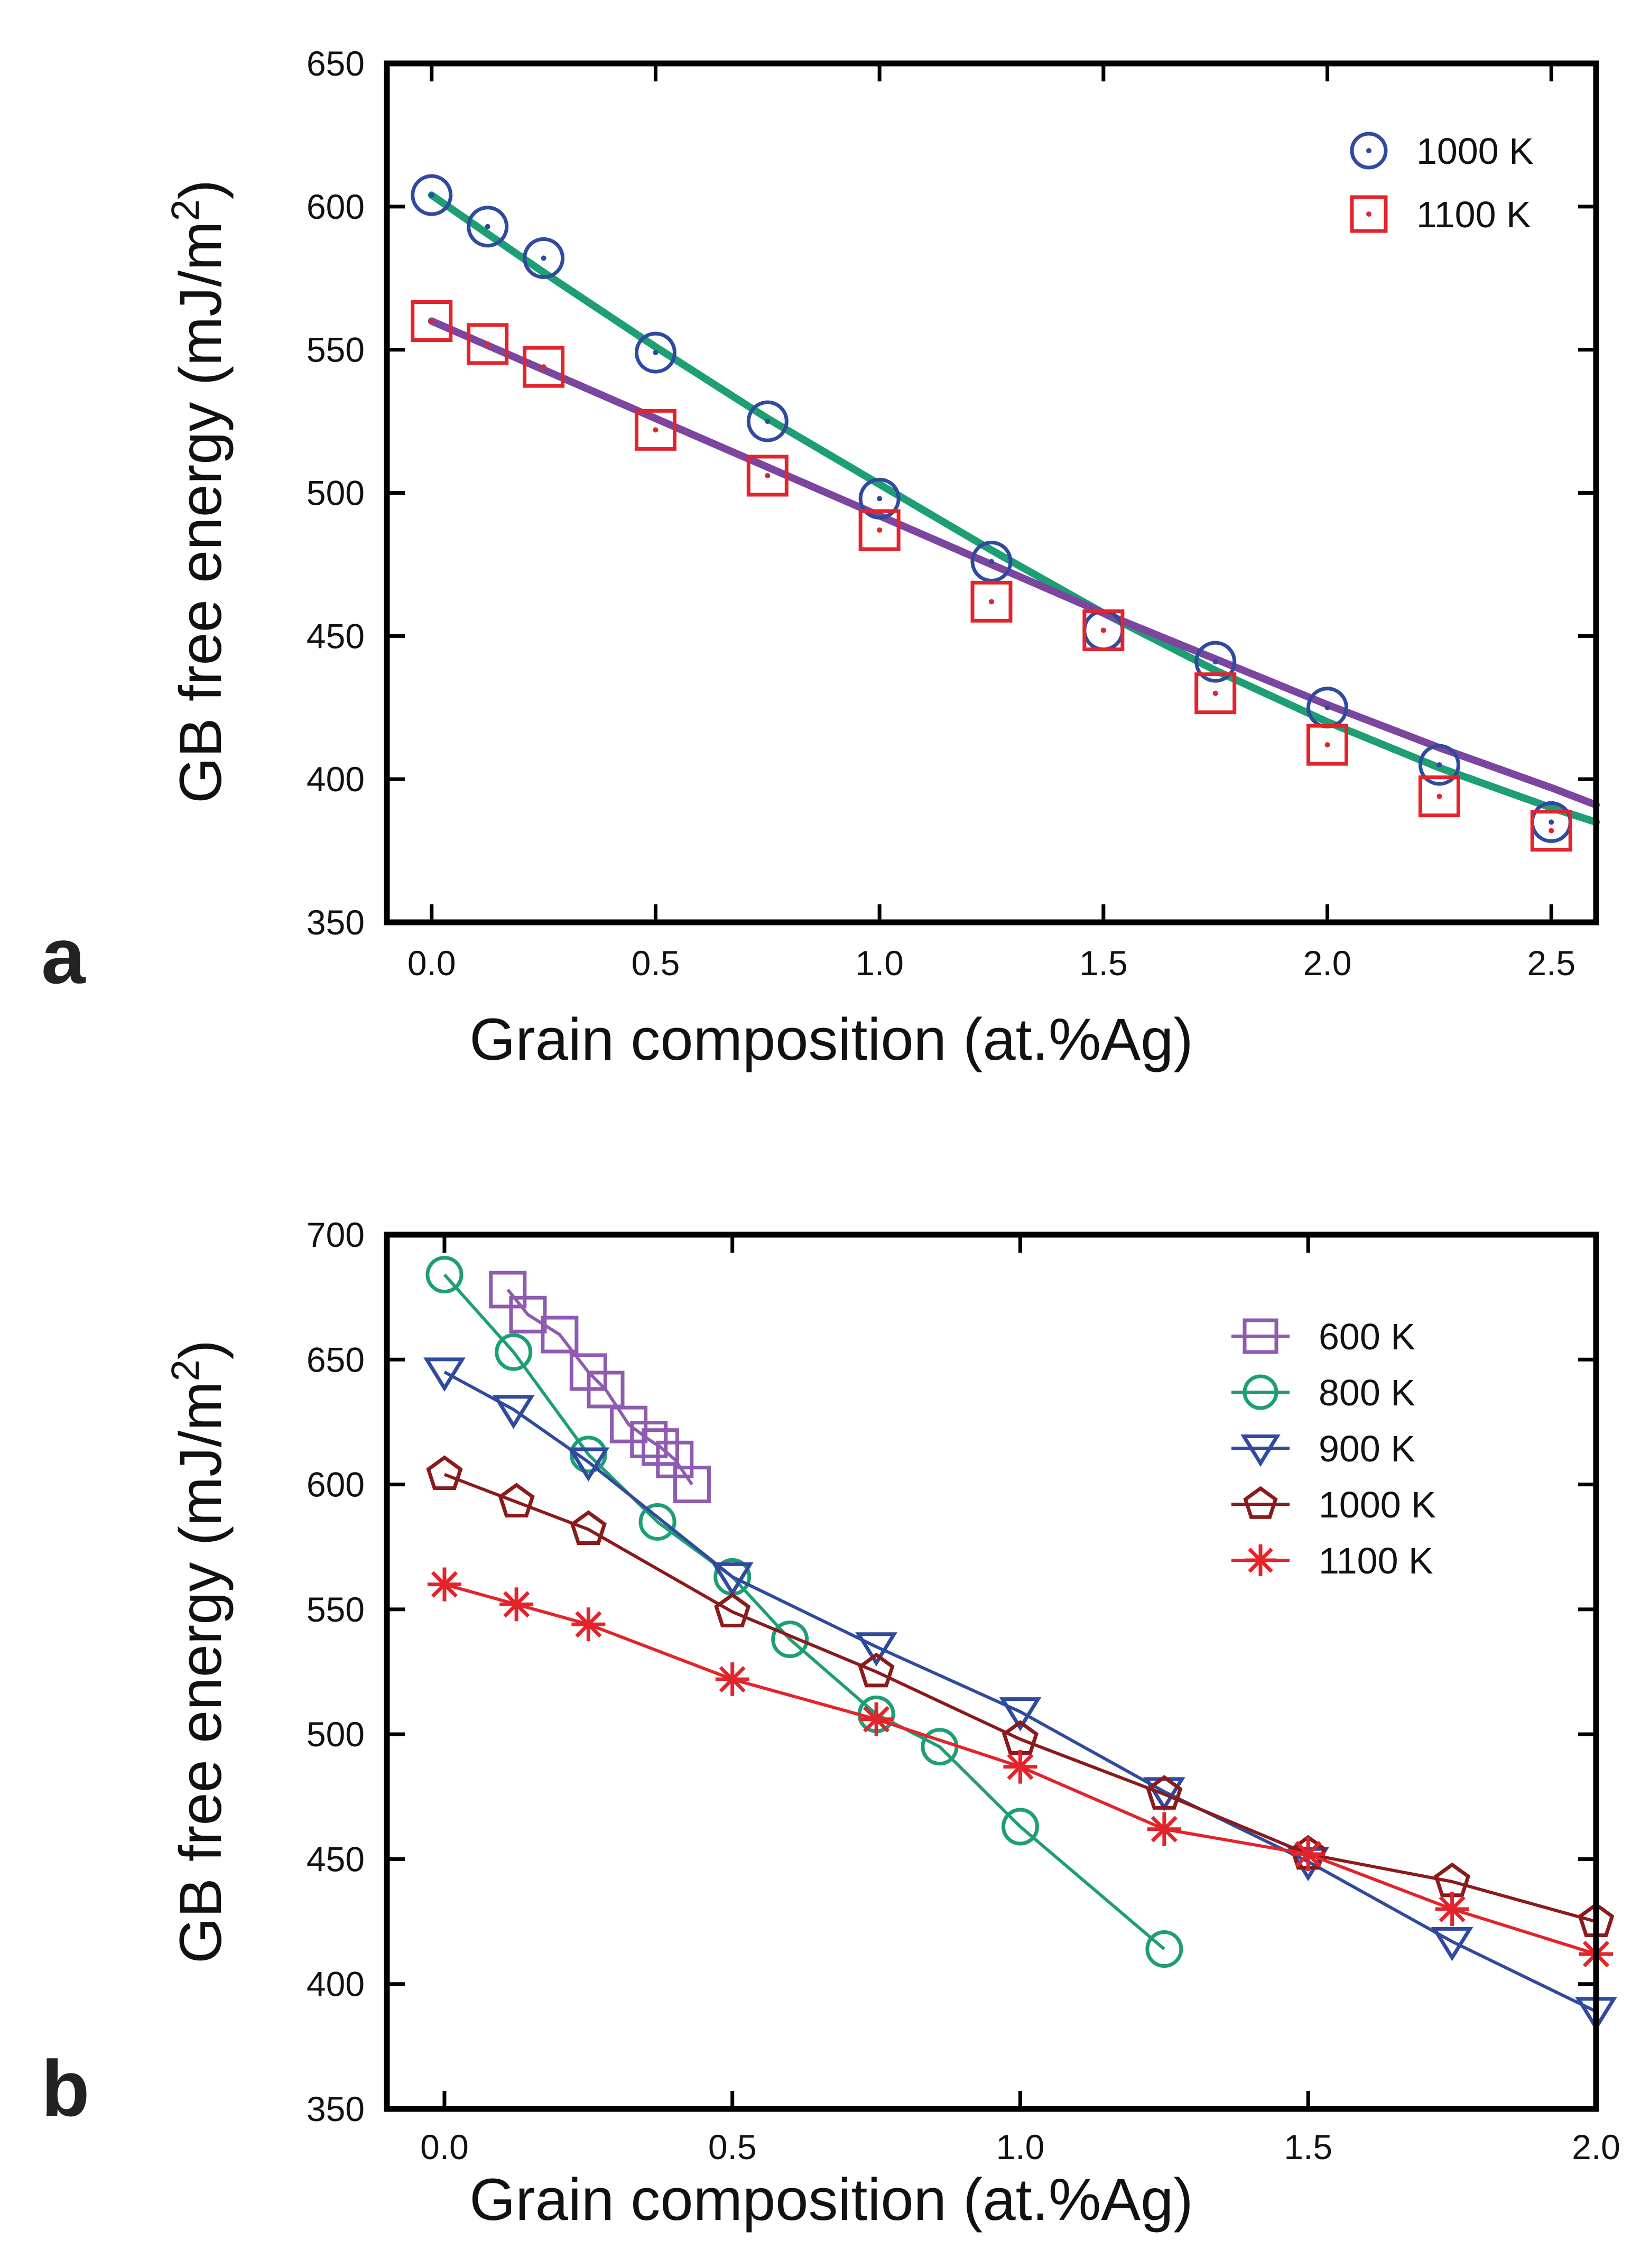 This screenshot has width=1650, height=2268. Describe the element at coordinates (600, 1388) in the screenshot. I see `panel-b-series-600-k` at that location.